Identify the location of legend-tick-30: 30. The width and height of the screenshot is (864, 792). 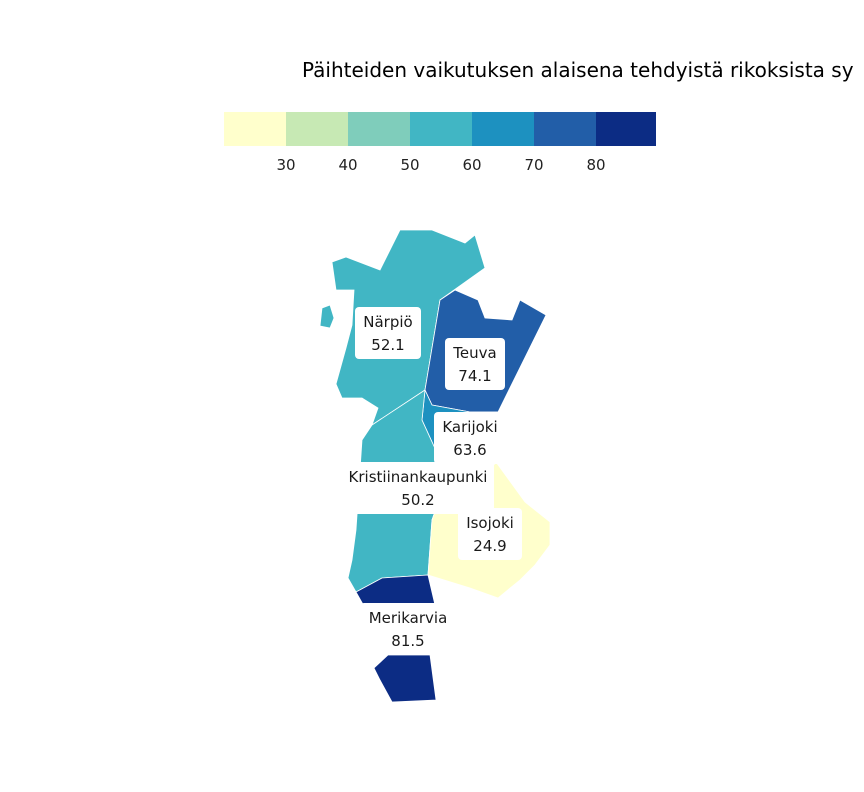
(285, 165).